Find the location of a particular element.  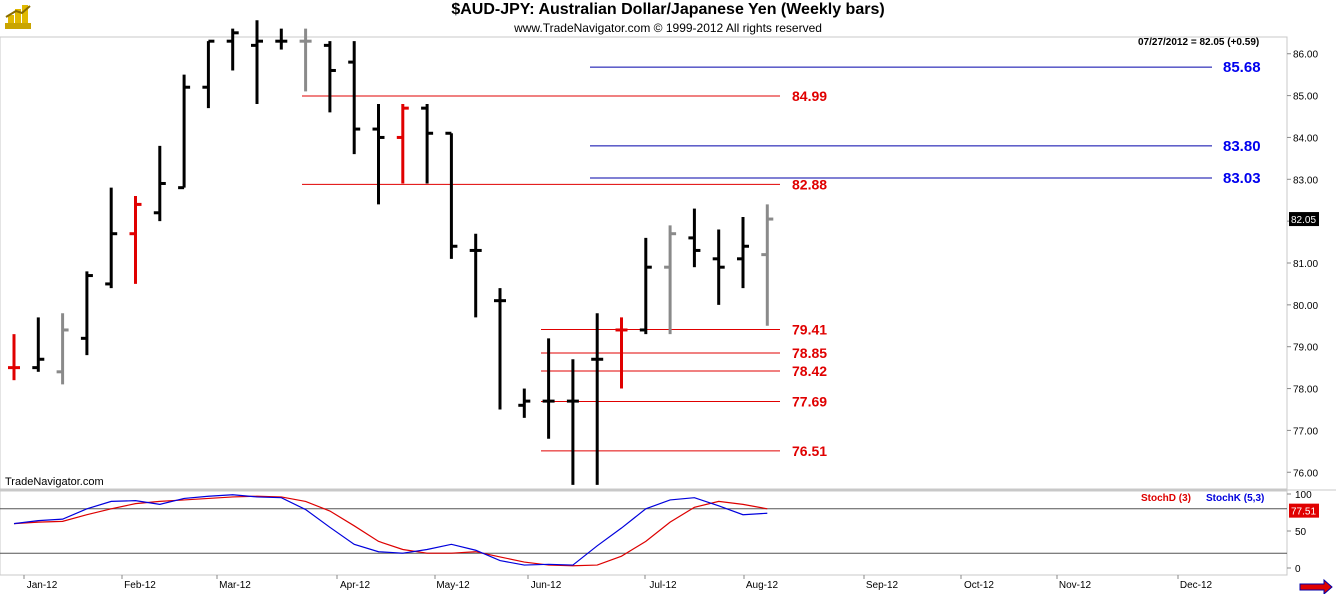

price-tick-label: 77.00 is located at coordinates (1305, 431).